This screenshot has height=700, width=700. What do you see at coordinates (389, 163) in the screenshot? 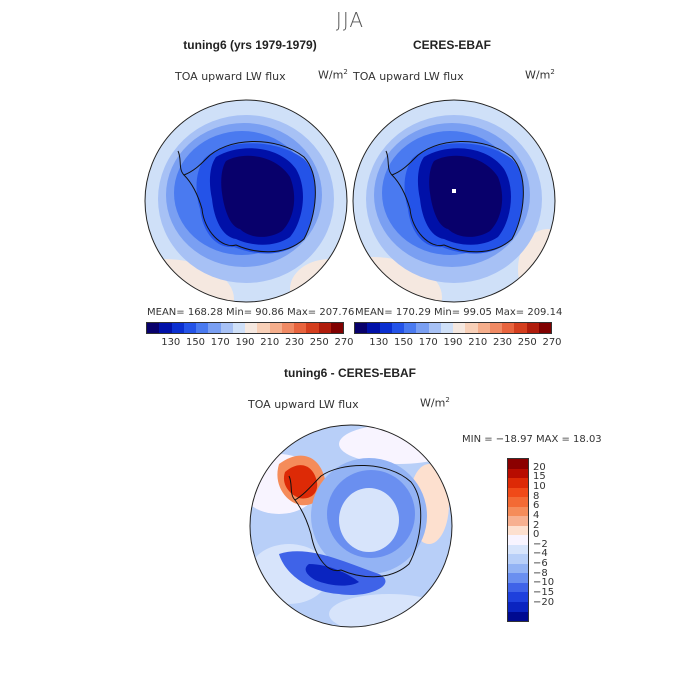
I see `panel2-peninsula-coastline` at bounding box center [389, 163].